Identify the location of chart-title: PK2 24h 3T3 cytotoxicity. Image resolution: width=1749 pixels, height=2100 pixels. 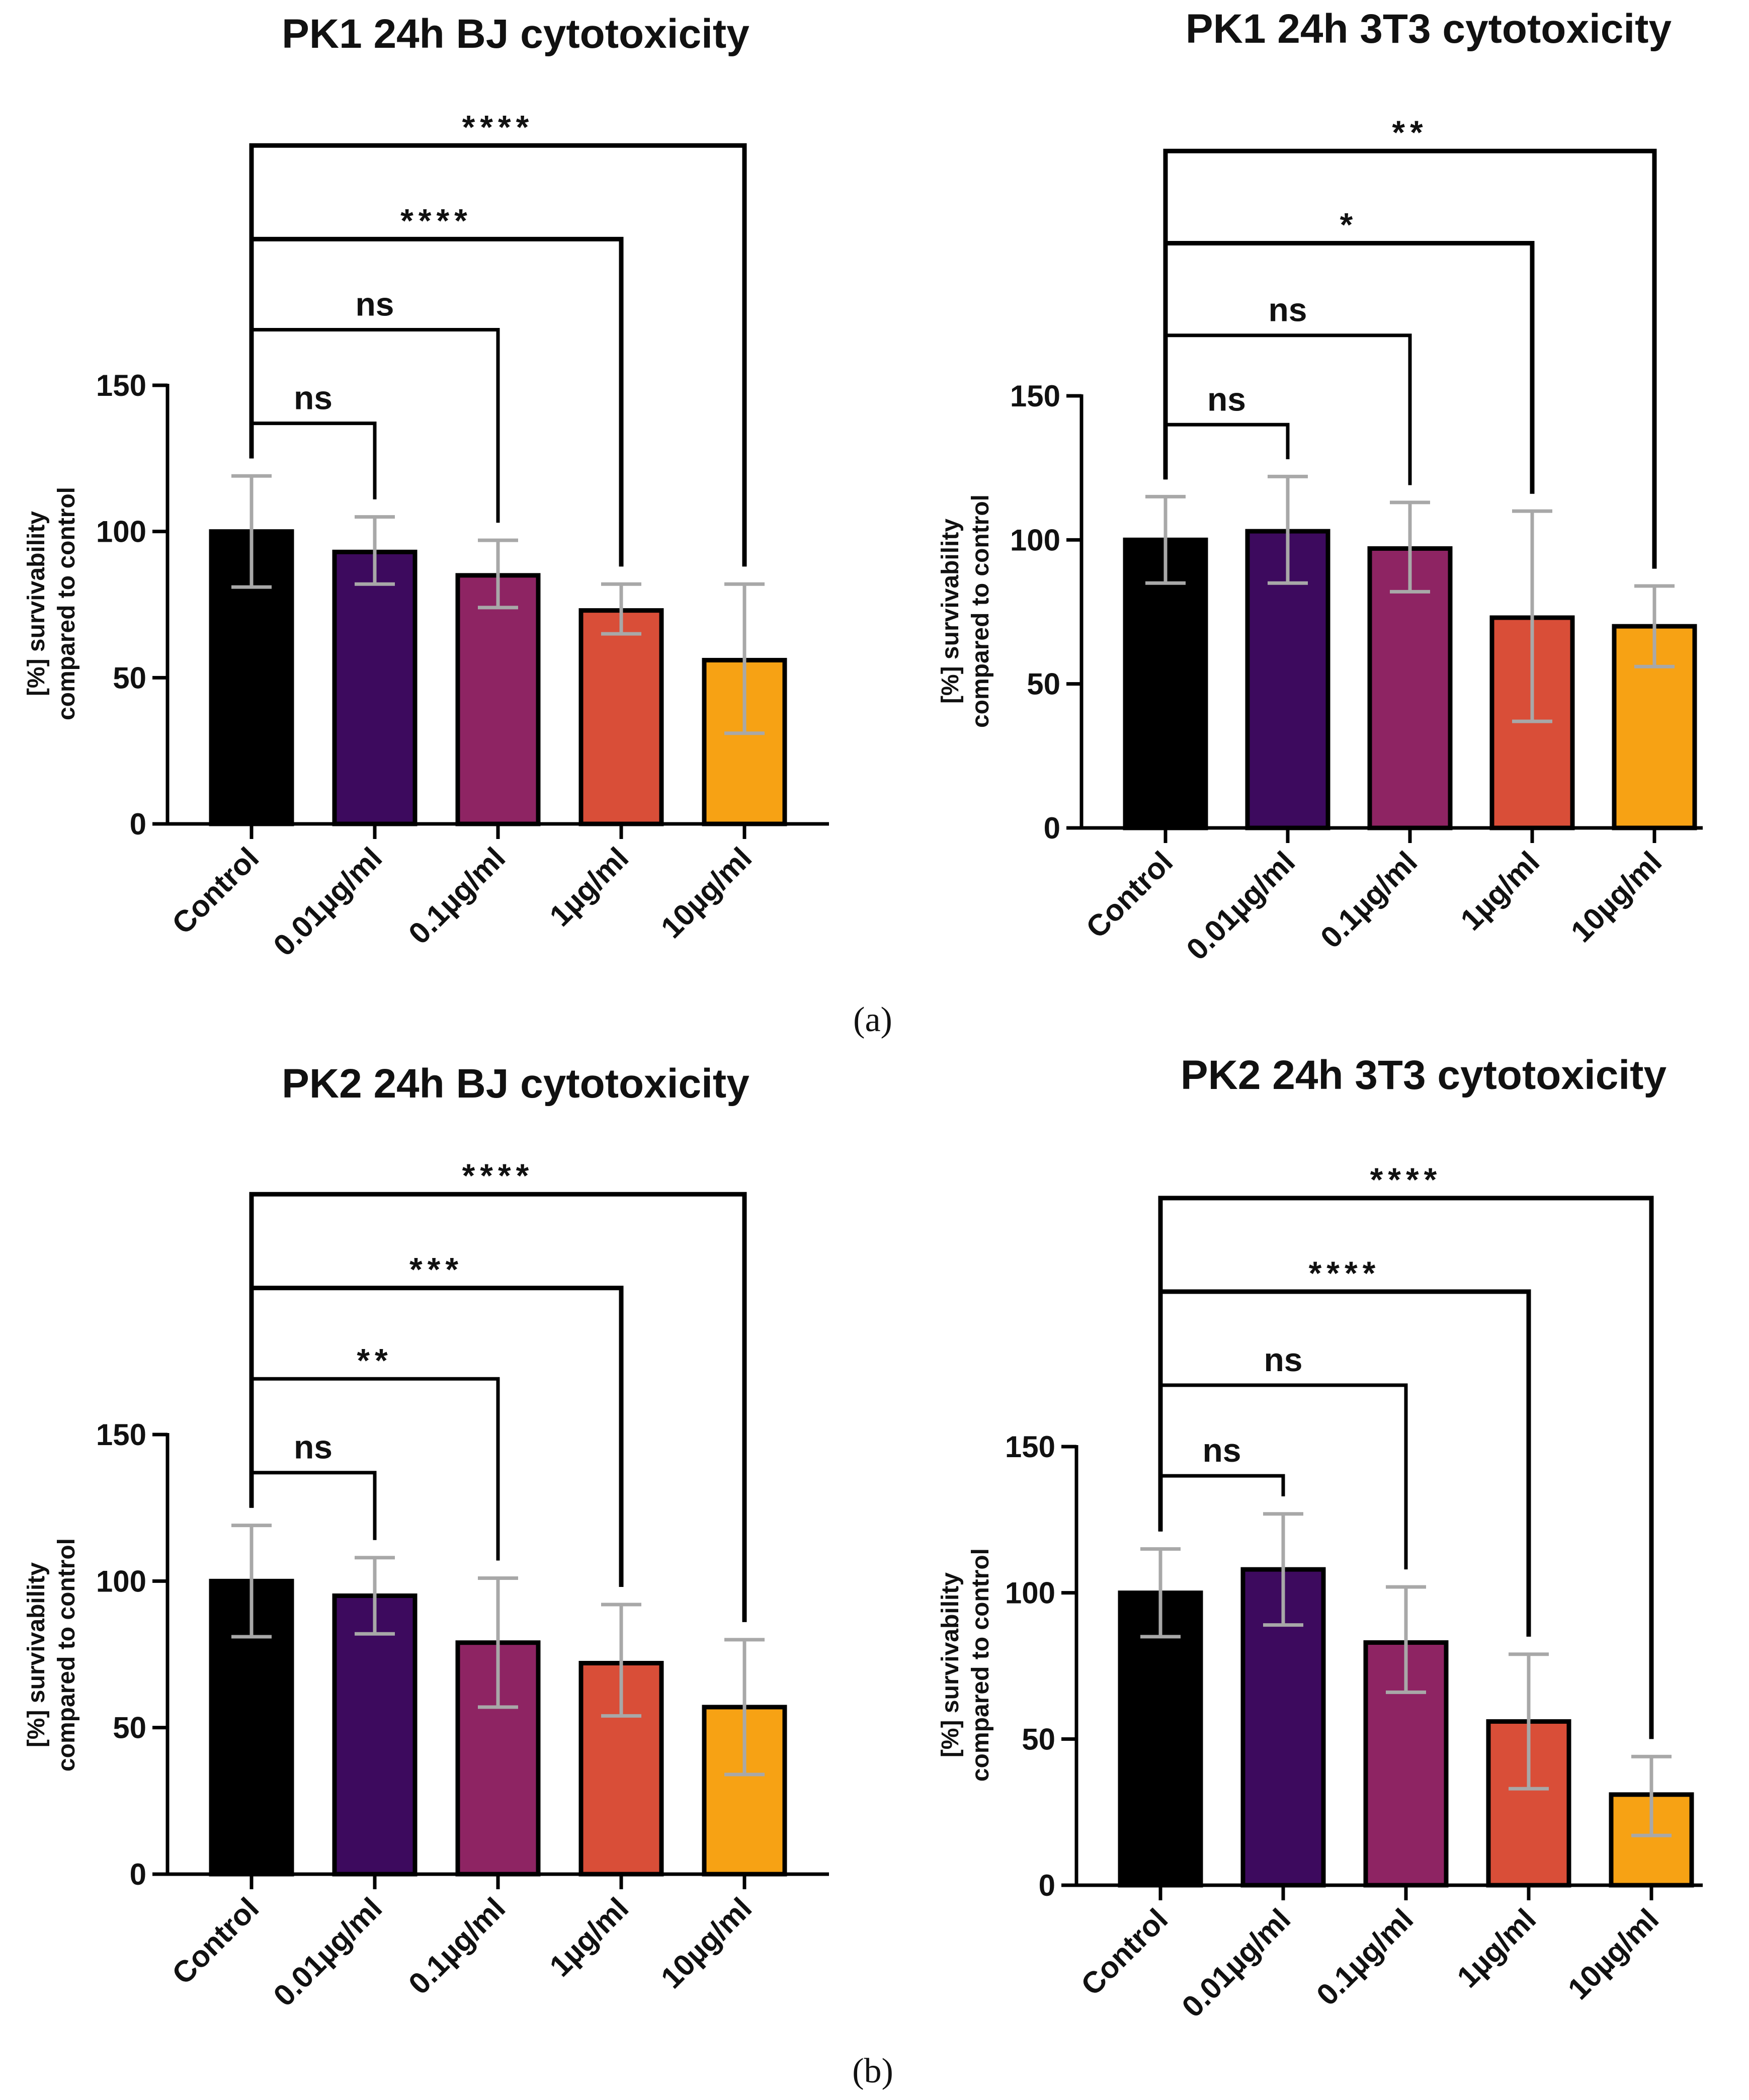
(1424, 1075).